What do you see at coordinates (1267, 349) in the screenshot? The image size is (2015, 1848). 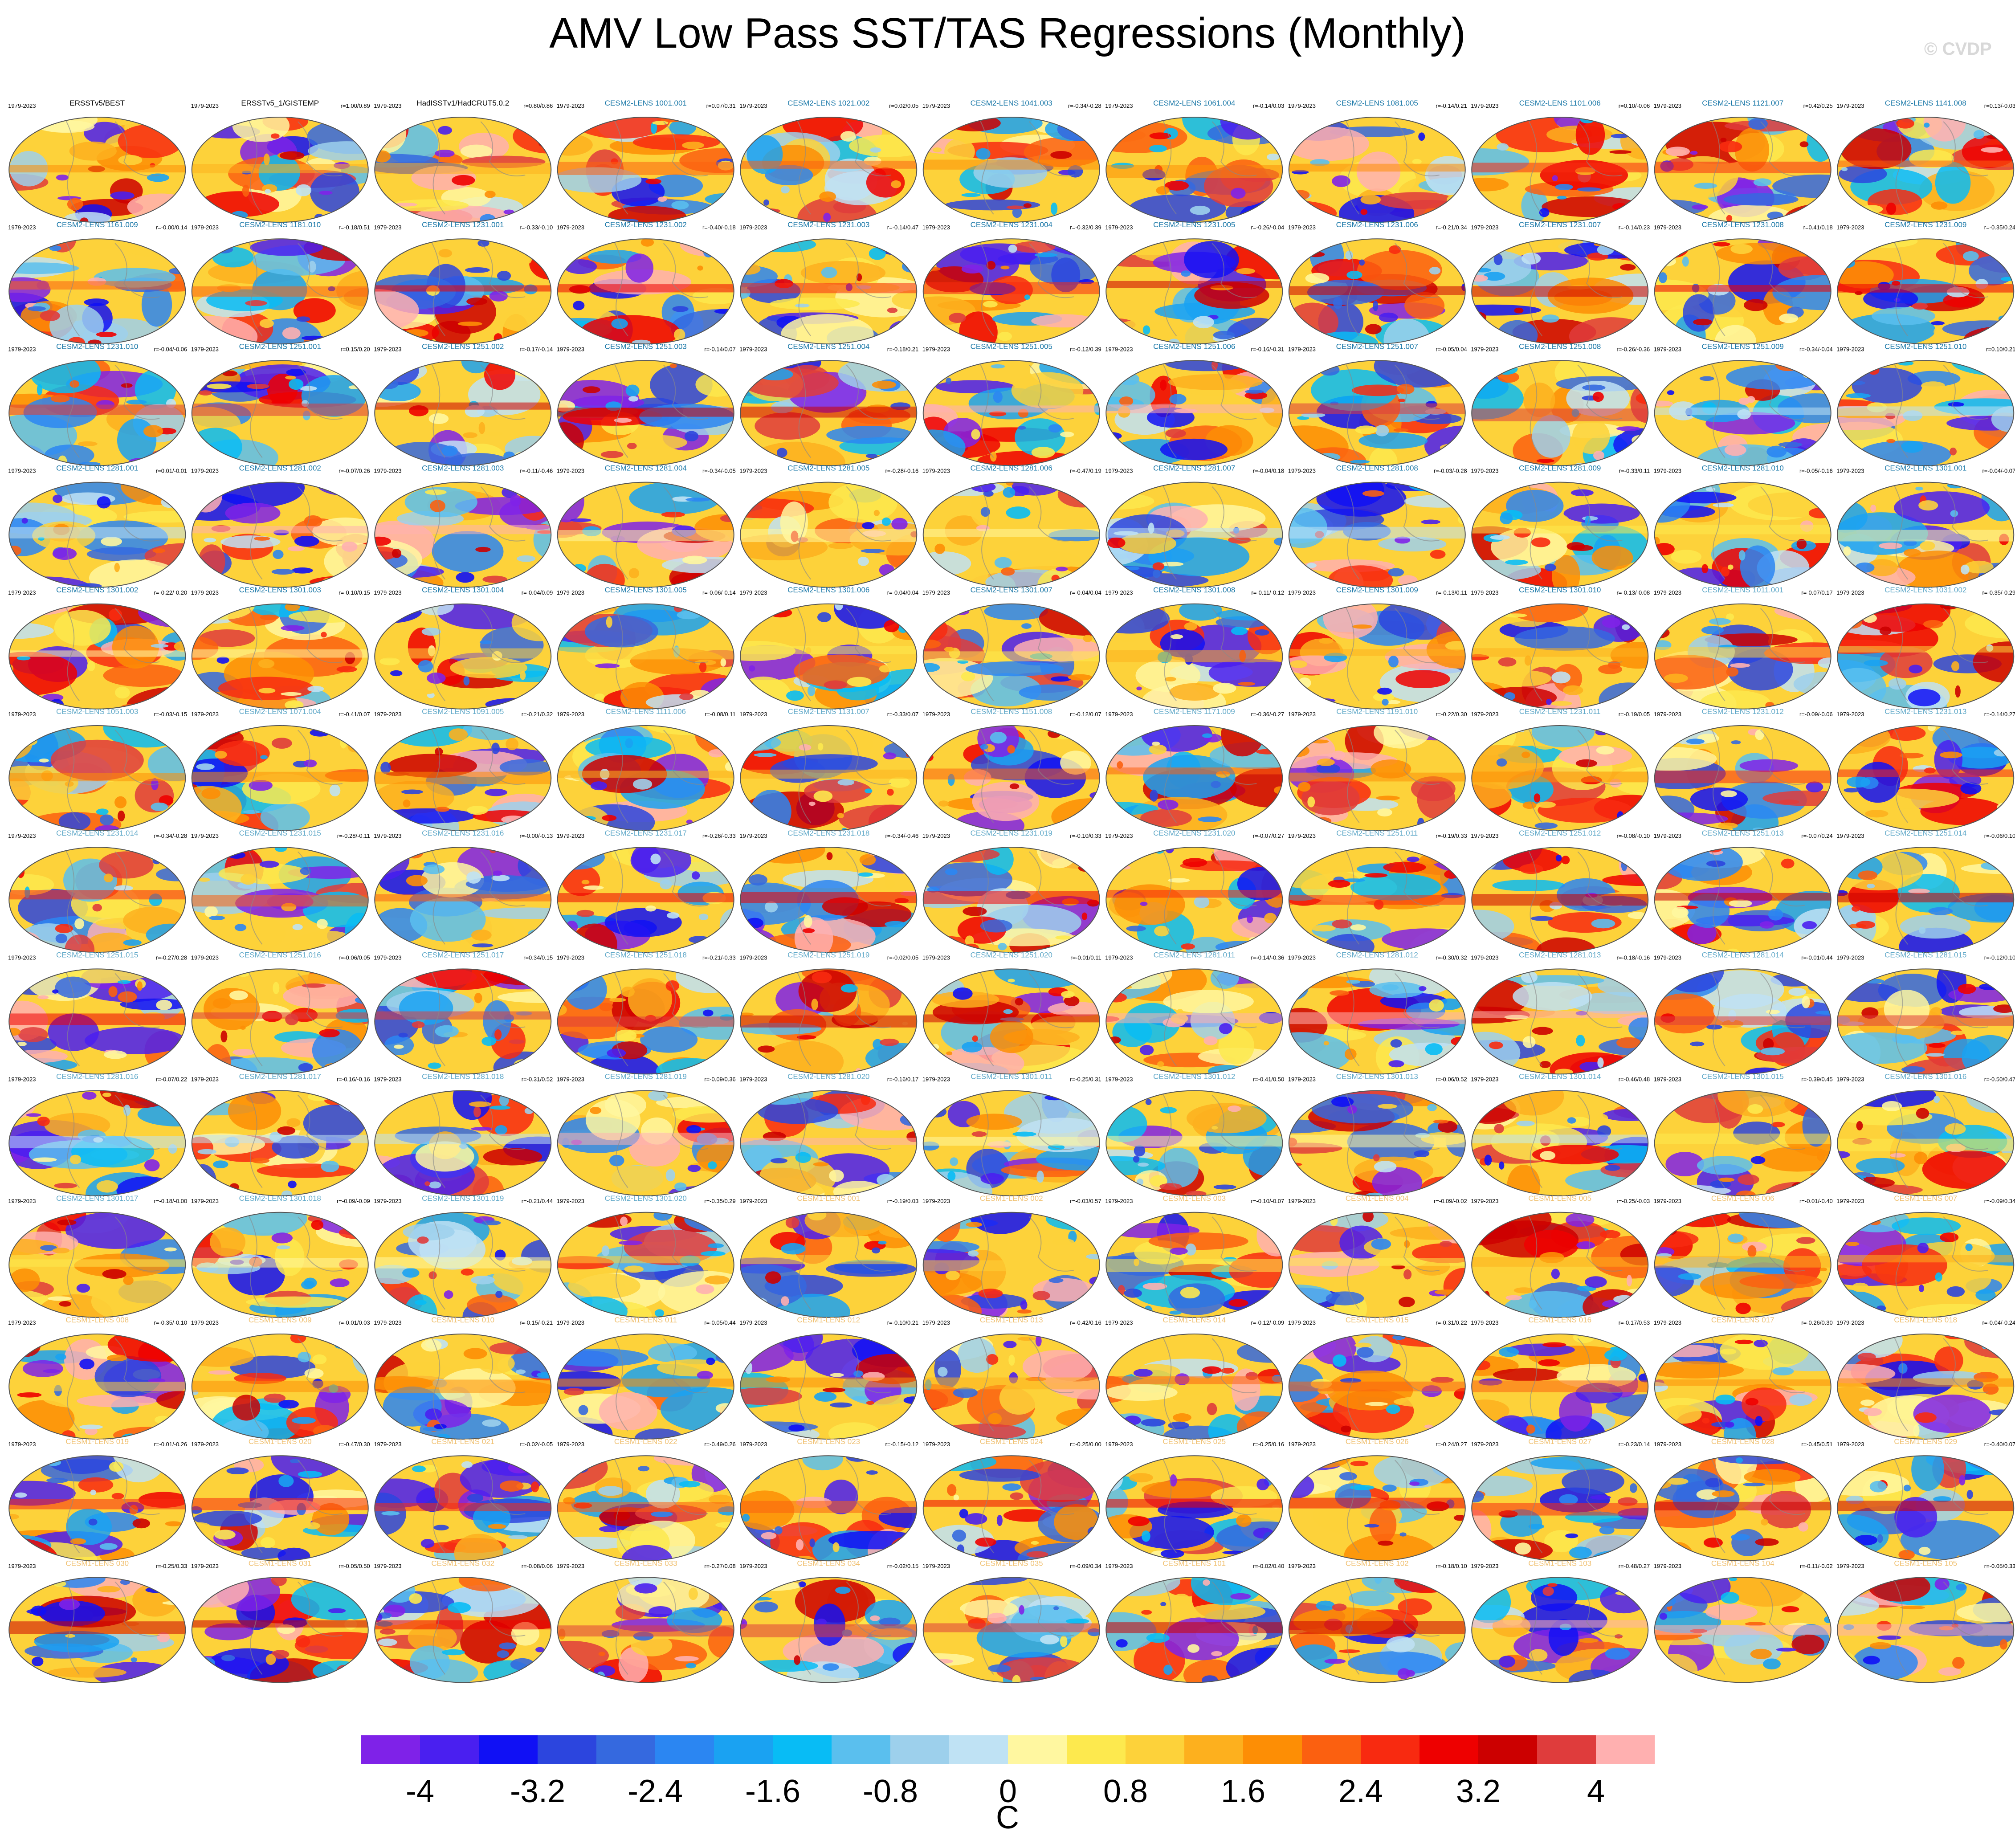 I see `panel-stat-label: r=-0.16/-0.31` at bounding box center [1267, 349].